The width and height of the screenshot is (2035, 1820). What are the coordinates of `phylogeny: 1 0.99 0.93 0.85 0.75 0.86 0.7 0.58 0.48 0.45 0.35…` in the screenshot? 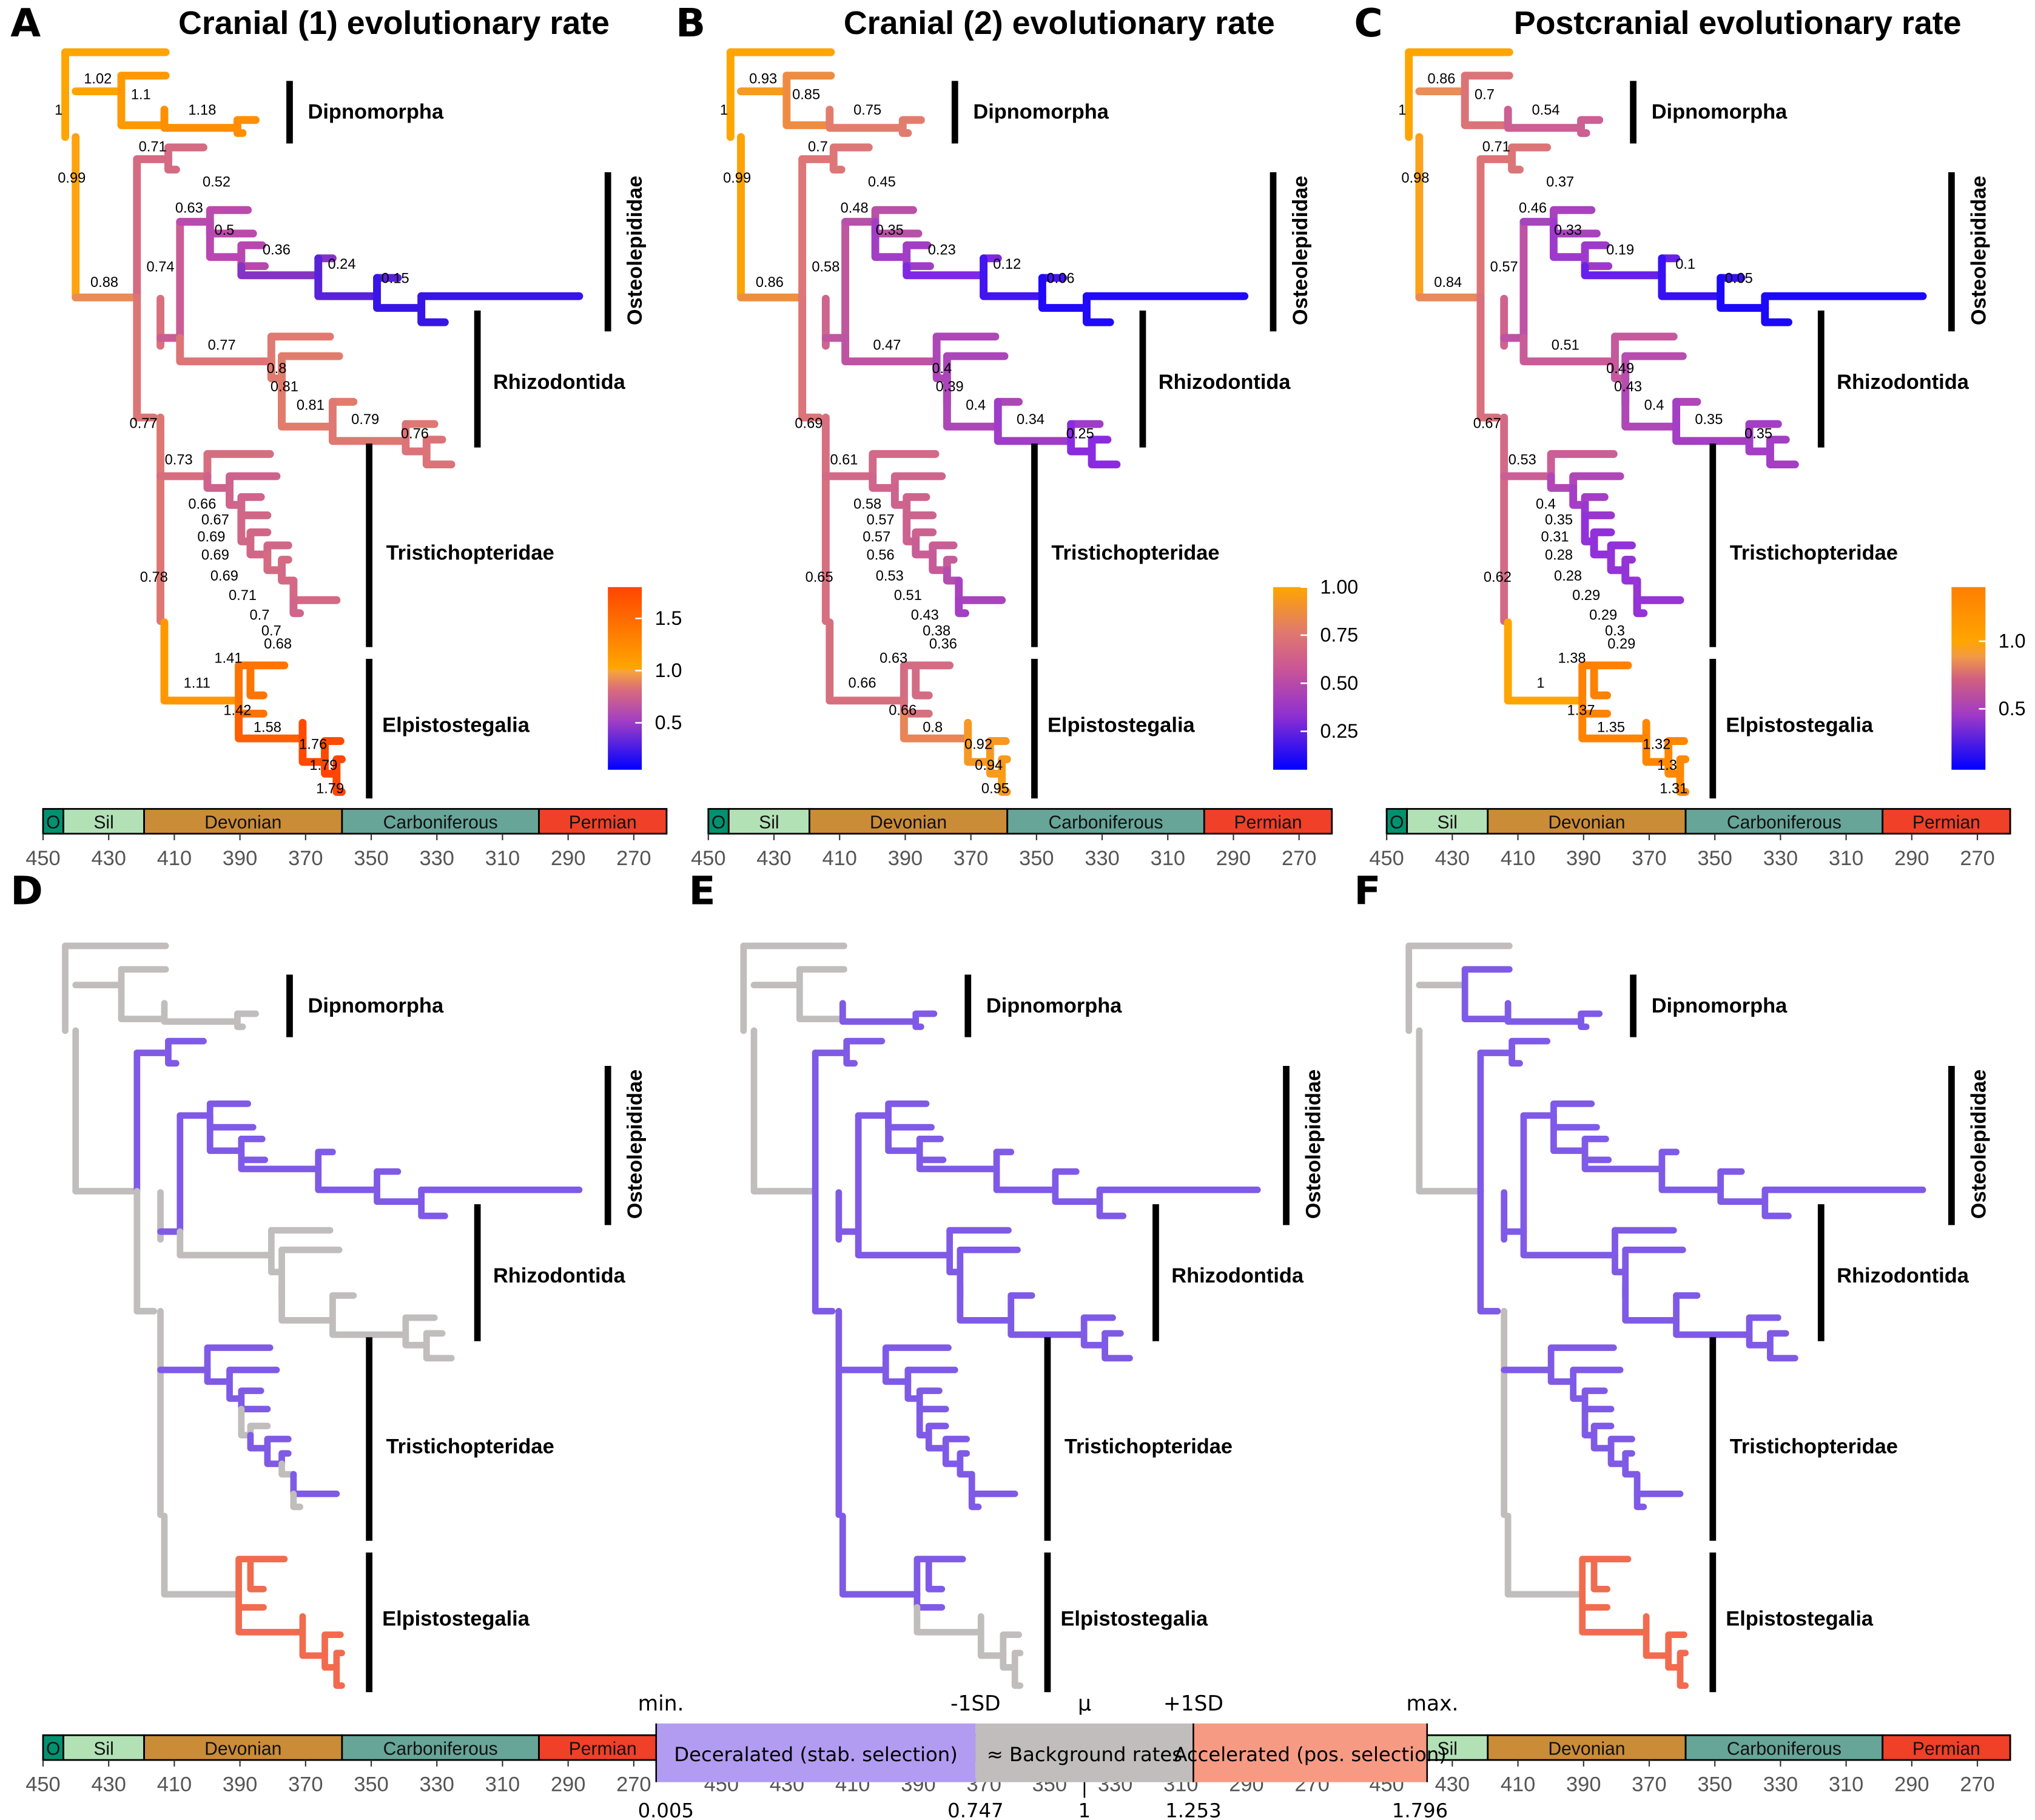 It's located at (1016, 423).